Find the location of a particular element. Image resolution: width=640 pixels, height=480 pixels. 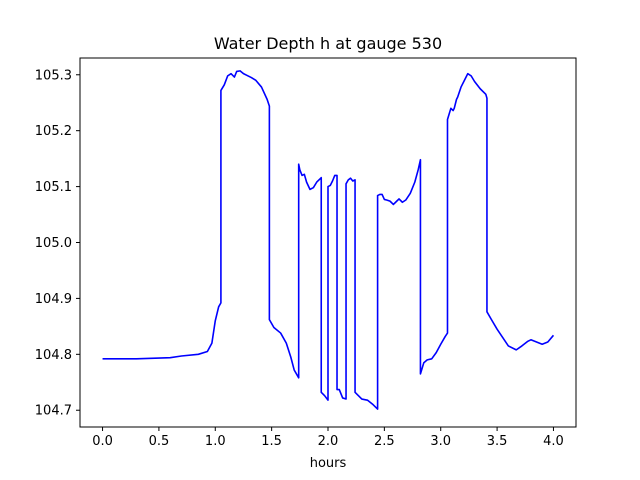

y-tick-label: 104.7 is located at coordinates (53, 411).